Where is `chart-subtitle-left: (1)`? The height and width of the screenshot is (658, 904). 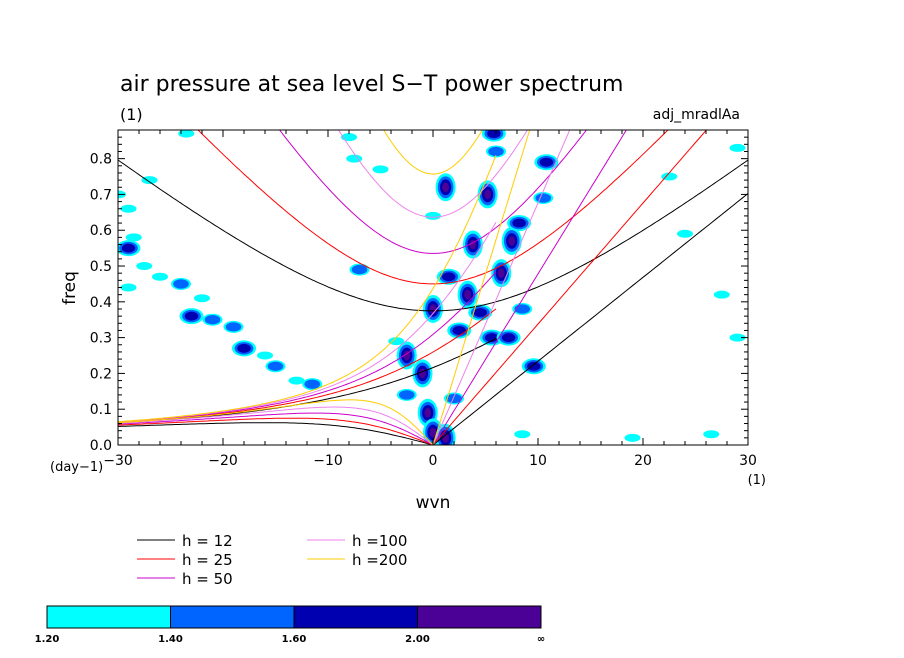 chart-subtitle-left: (1) is located at coordinates (131, 114).